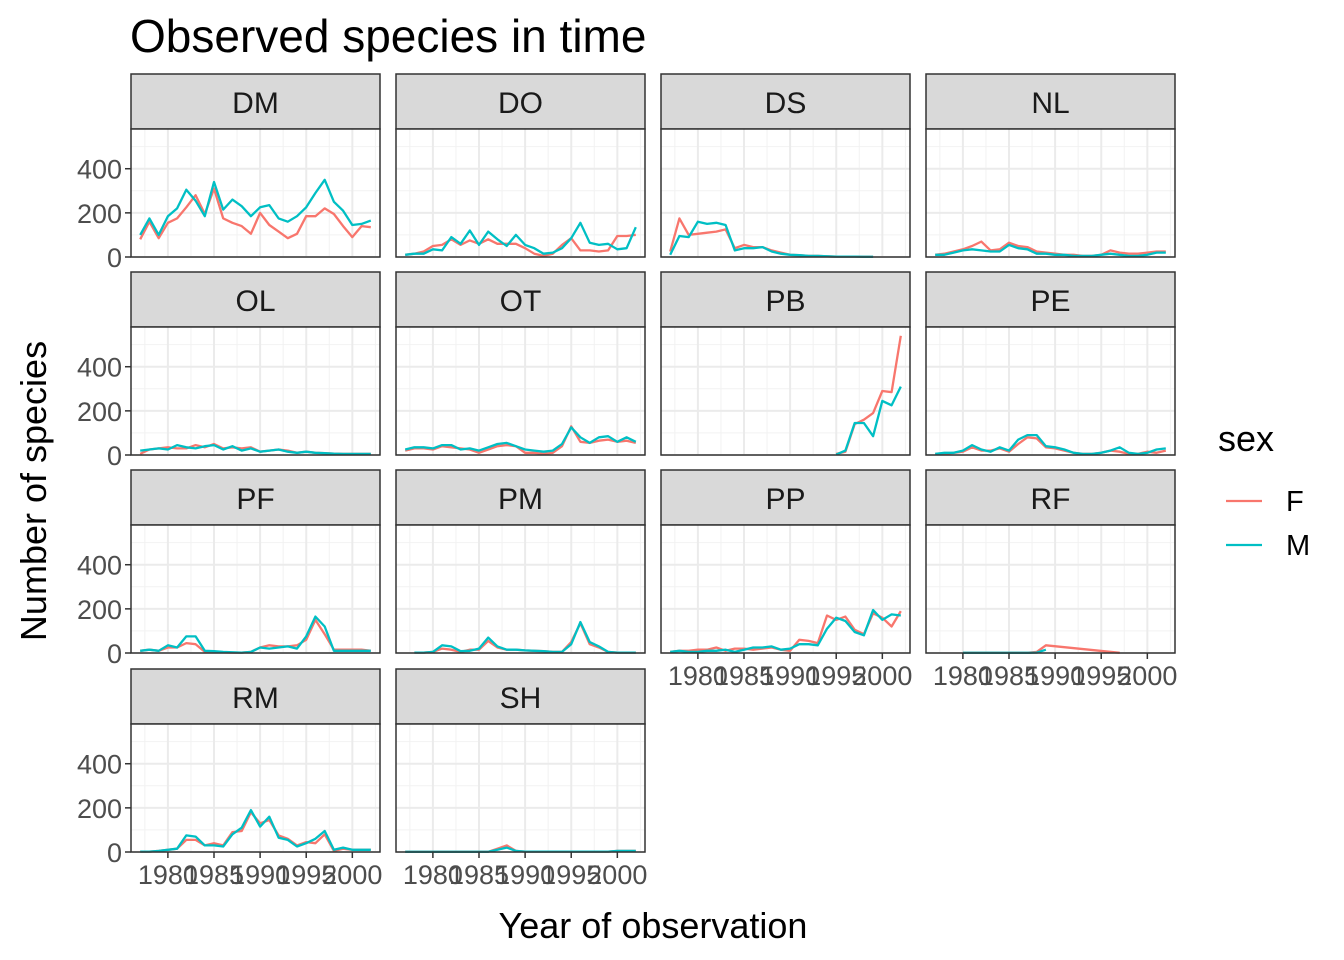  I want to click on facet-strip-label: DS, so click(786, 103).